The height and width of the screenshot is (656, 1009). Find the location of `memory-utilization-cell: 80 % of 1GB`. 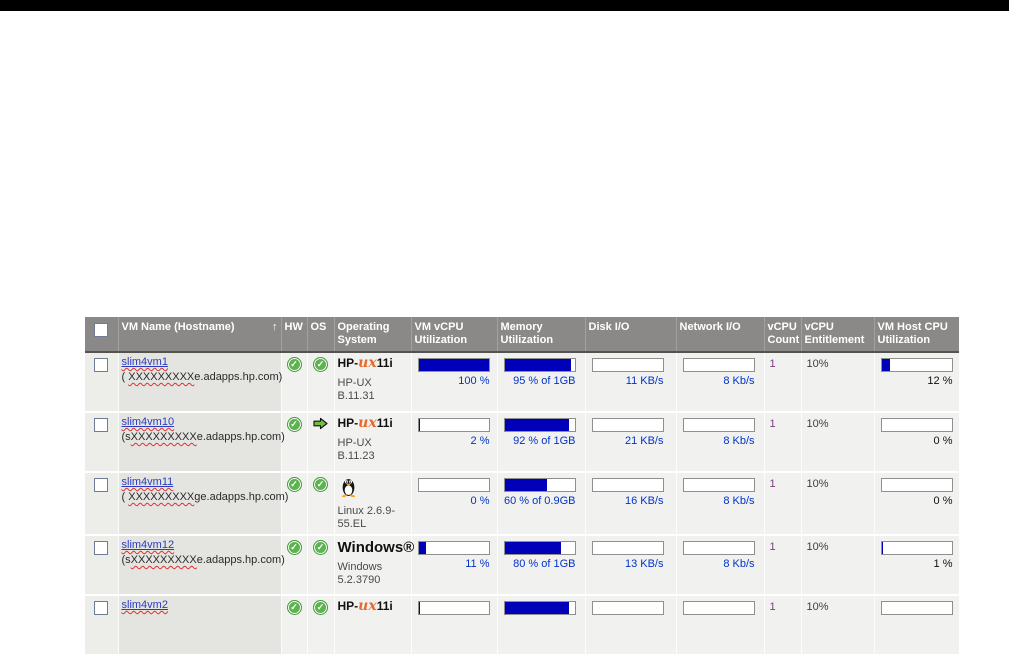

memory-utilization-cell: 80 % of 1GB is located at coordinates (540, 565).